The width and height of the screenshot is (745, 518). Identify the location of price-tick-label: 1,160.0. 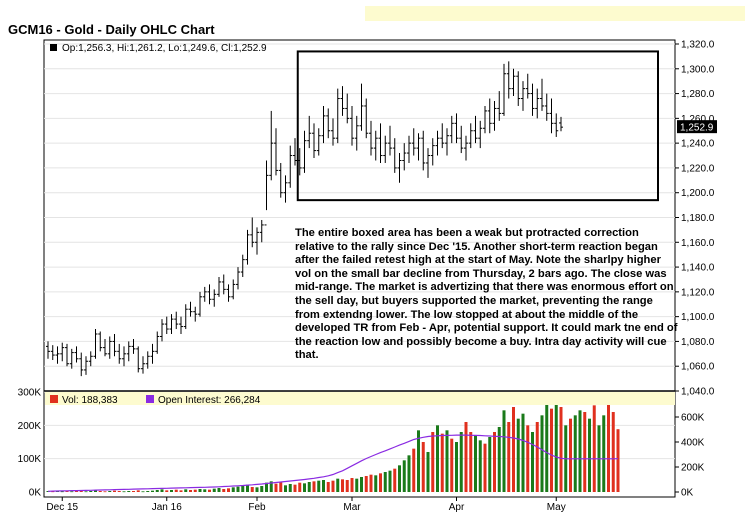
(698, 243).